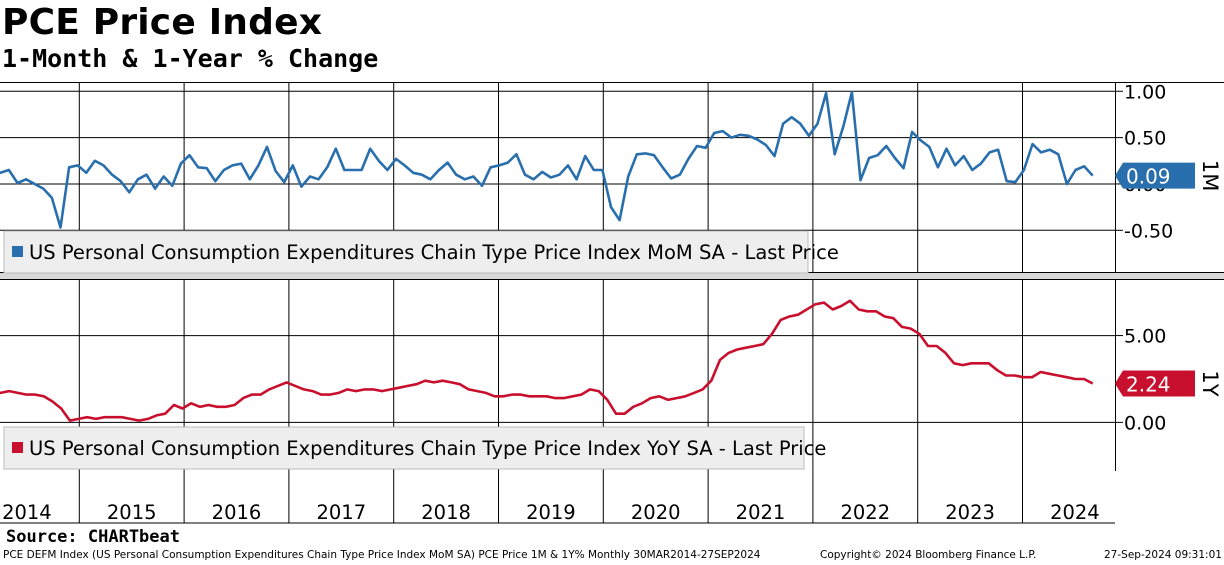 The width and height of the screenshot is (1224, 565). What do you see at coordinates (1145, 337) in the screenshot?
I see `y-tick-label: 5.00` at bounding box center [1145, 337].